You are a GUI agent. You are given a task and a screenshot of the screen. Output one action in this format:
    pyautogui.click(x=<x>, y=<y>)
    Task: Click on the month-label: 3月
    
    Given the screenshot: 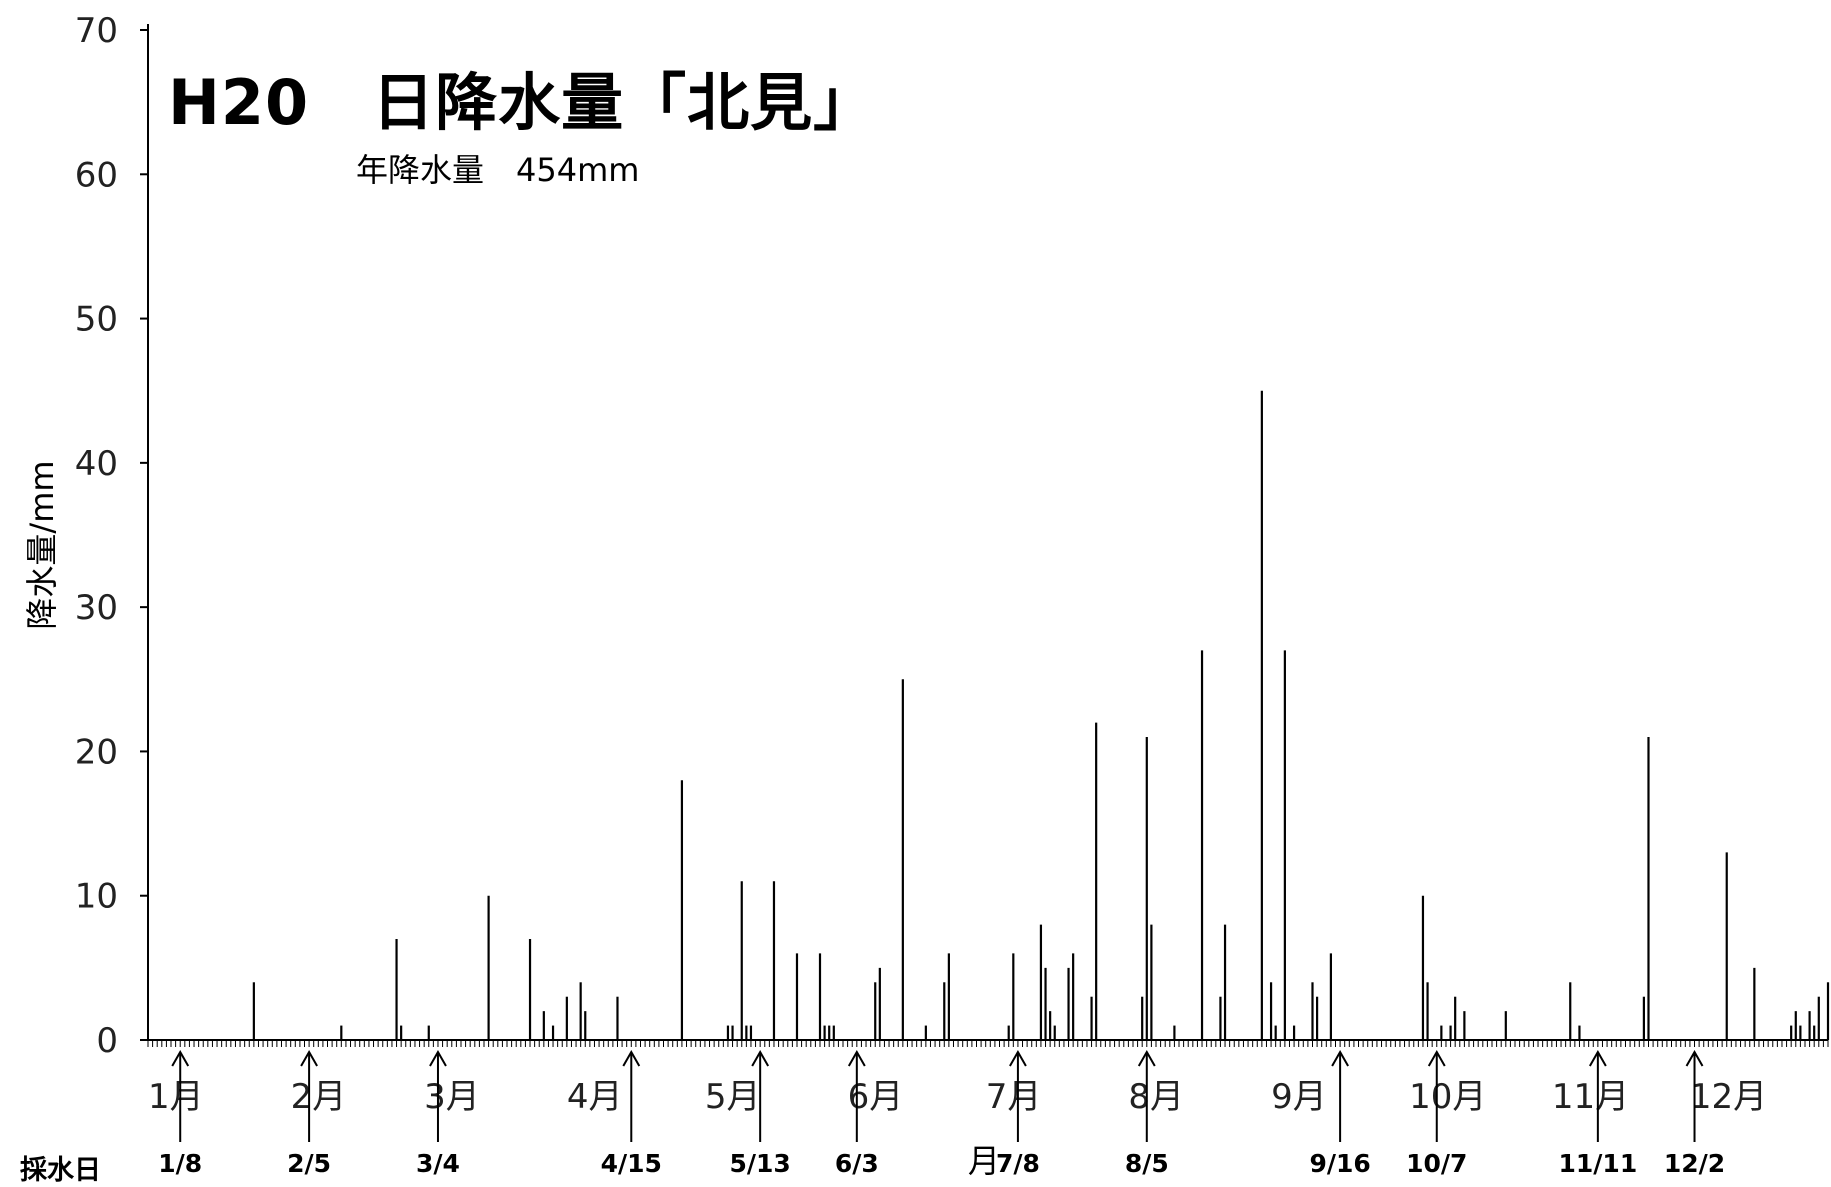 What is the action you would take?
    pyautogui.click(x=452, y=1097)
    